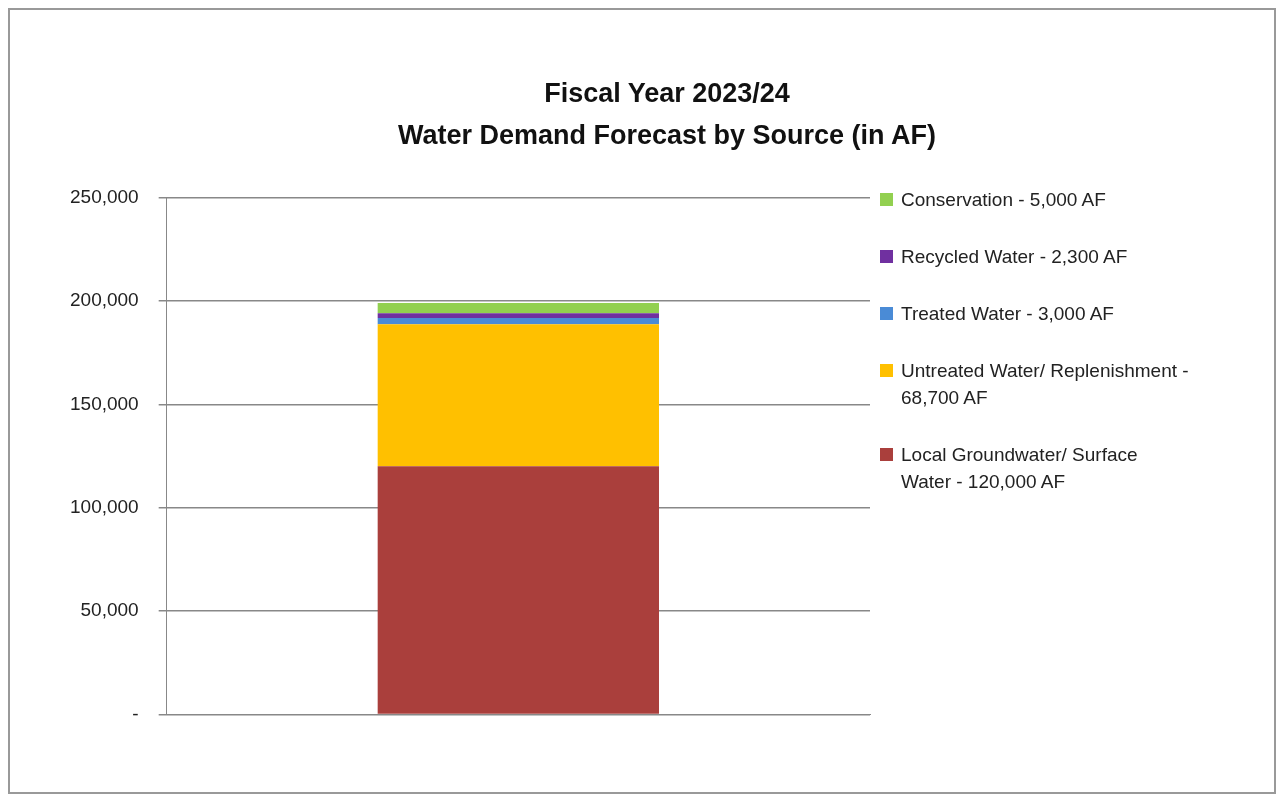  I want to click on y-tick-label: 100,000, so click(104, 506).